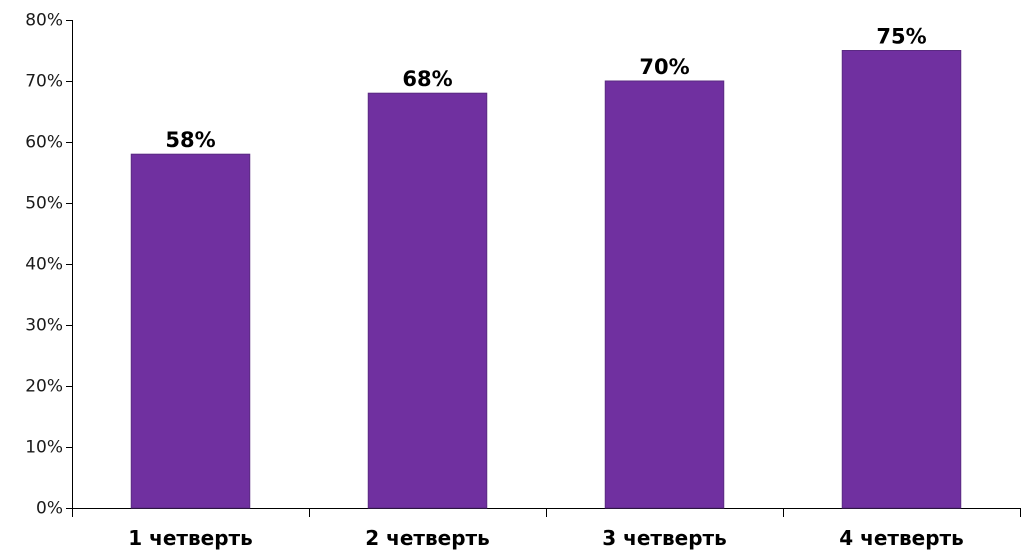  What do you see at coordinates (664, 67) in the screenshot?
I see `bar-value-label: 70%` at bounding box center [664, 67].